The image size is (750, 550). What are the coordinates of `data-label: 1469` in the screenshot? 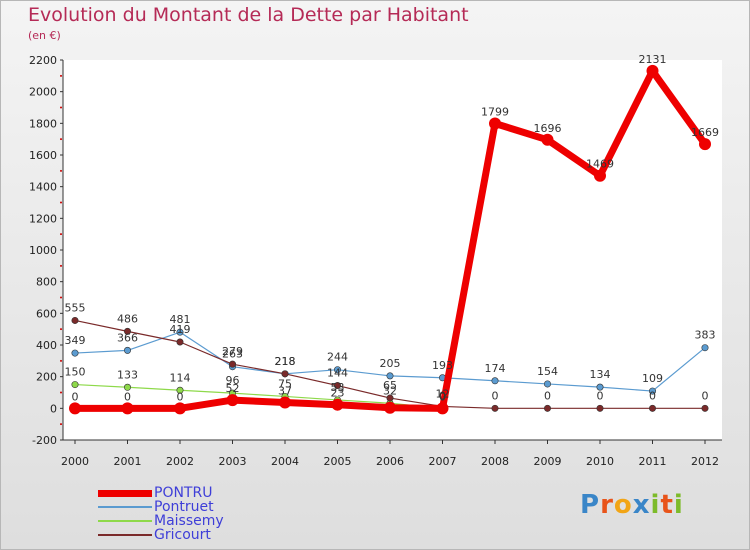 It's located at (600, 164).